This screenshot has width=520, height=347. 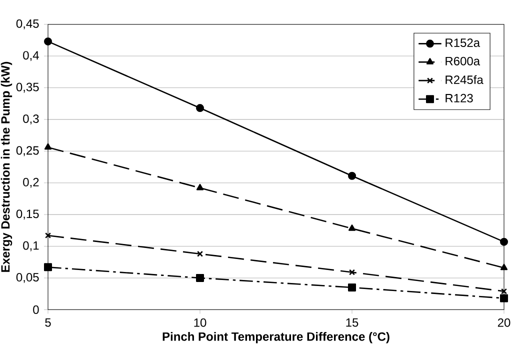 I want to click on y-tick-label: 0,2, so click(x=31, y=183).